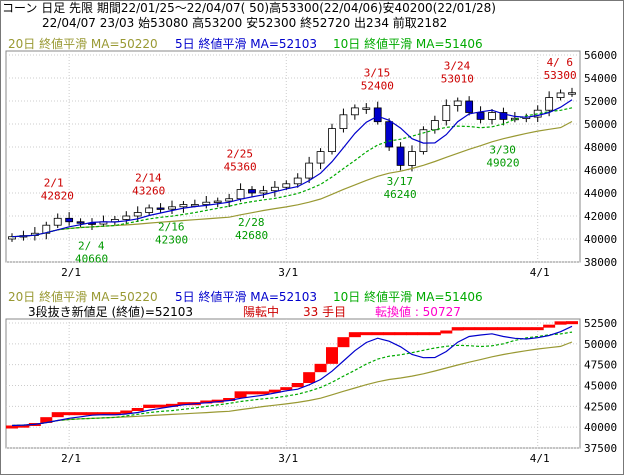 The width and height of the screenshot is (624, 475). What do you see at coordinates (408, 296) in the screenshot?
I see `legend-ma10-bottom: 10日 終値平滑 MA=51406` at bounding box center [408, 296].